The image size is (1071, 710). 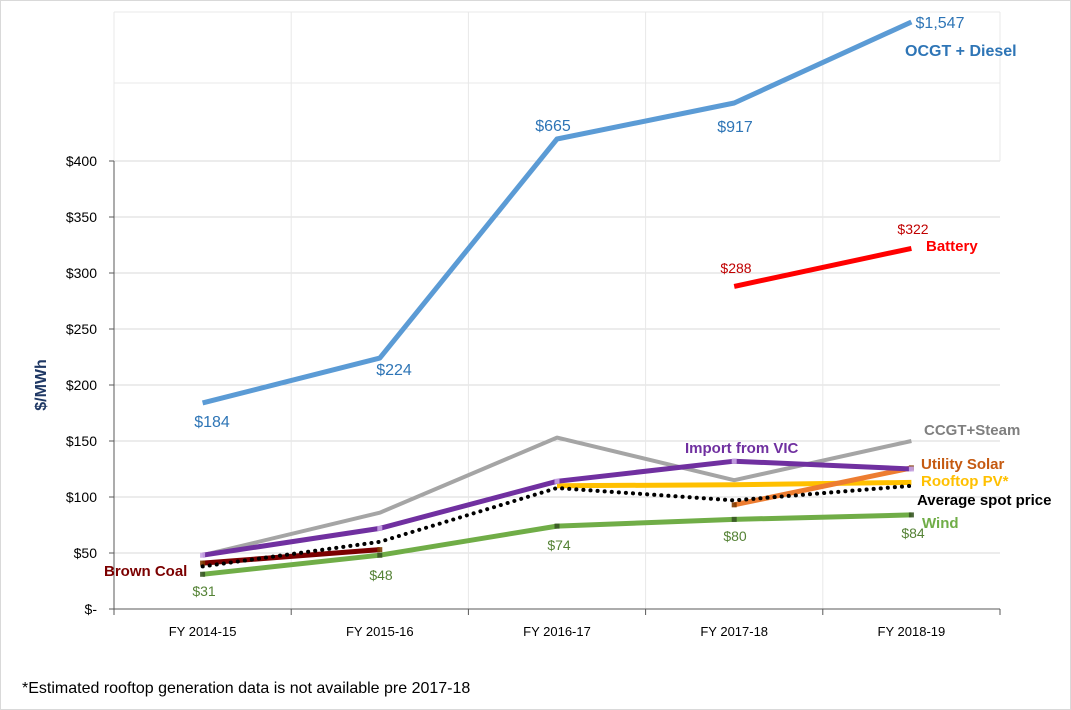 What do you see at coordinates (81, 441) in the screenshot?
I see `y-tick-label-150: $150` at bounding box center [81, 441].